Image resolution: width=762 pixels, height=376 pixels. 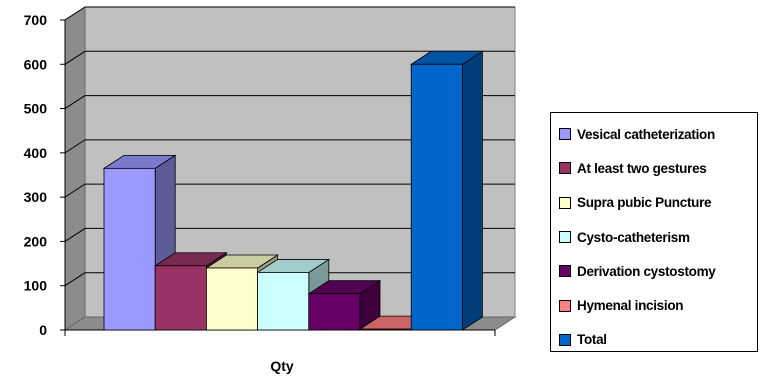 I want to click on y-tick-label: 300, so click(x=36, y=197).